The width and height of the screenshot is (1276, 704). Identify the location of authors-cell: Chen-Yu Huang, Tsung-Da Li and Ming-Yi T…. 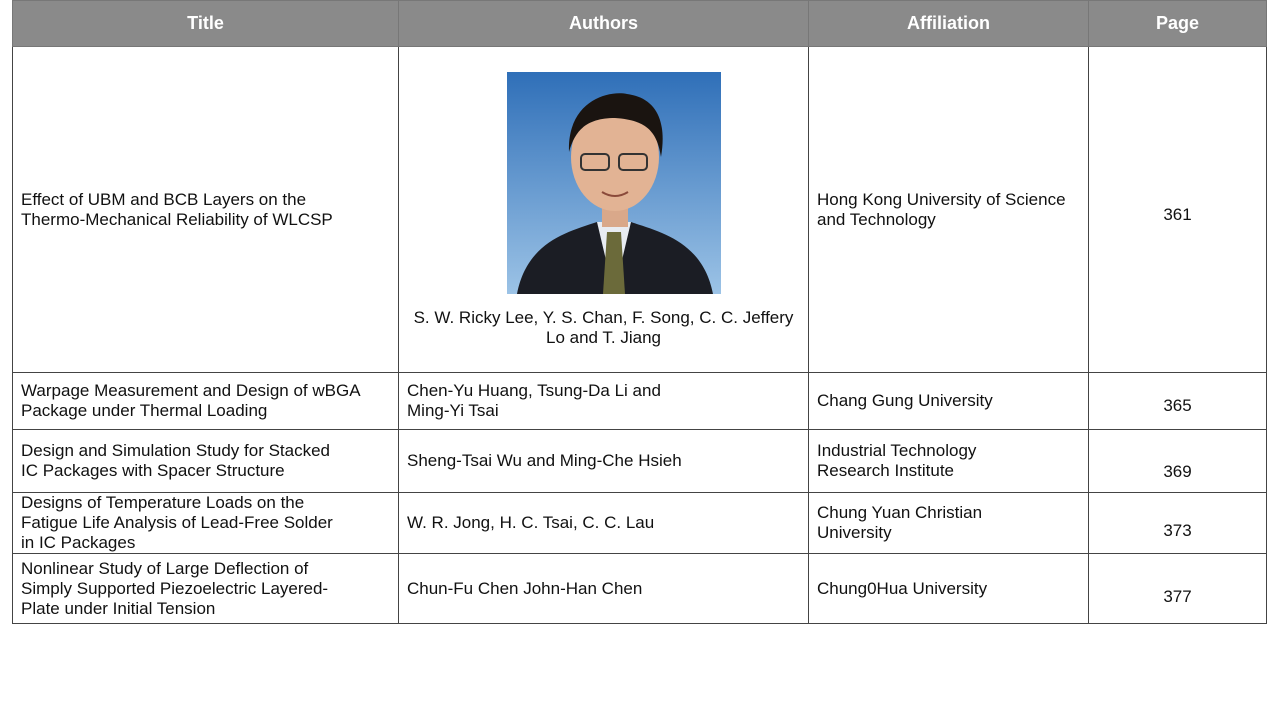
(603, 401).